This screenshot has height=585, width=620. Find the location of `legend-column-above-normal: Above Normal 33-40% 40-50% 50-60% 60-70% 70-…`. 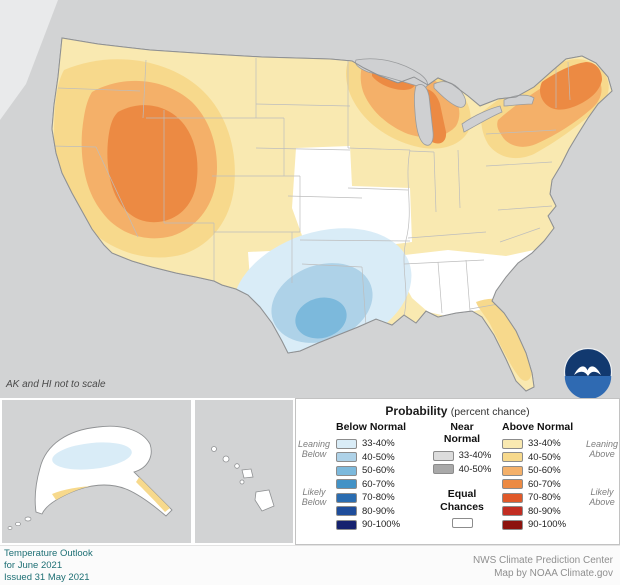

legend-column-above-normal: Above Normal 33-40% 40-50% 50-60% 60-70% 70-… is located at coordinates (537, 476).